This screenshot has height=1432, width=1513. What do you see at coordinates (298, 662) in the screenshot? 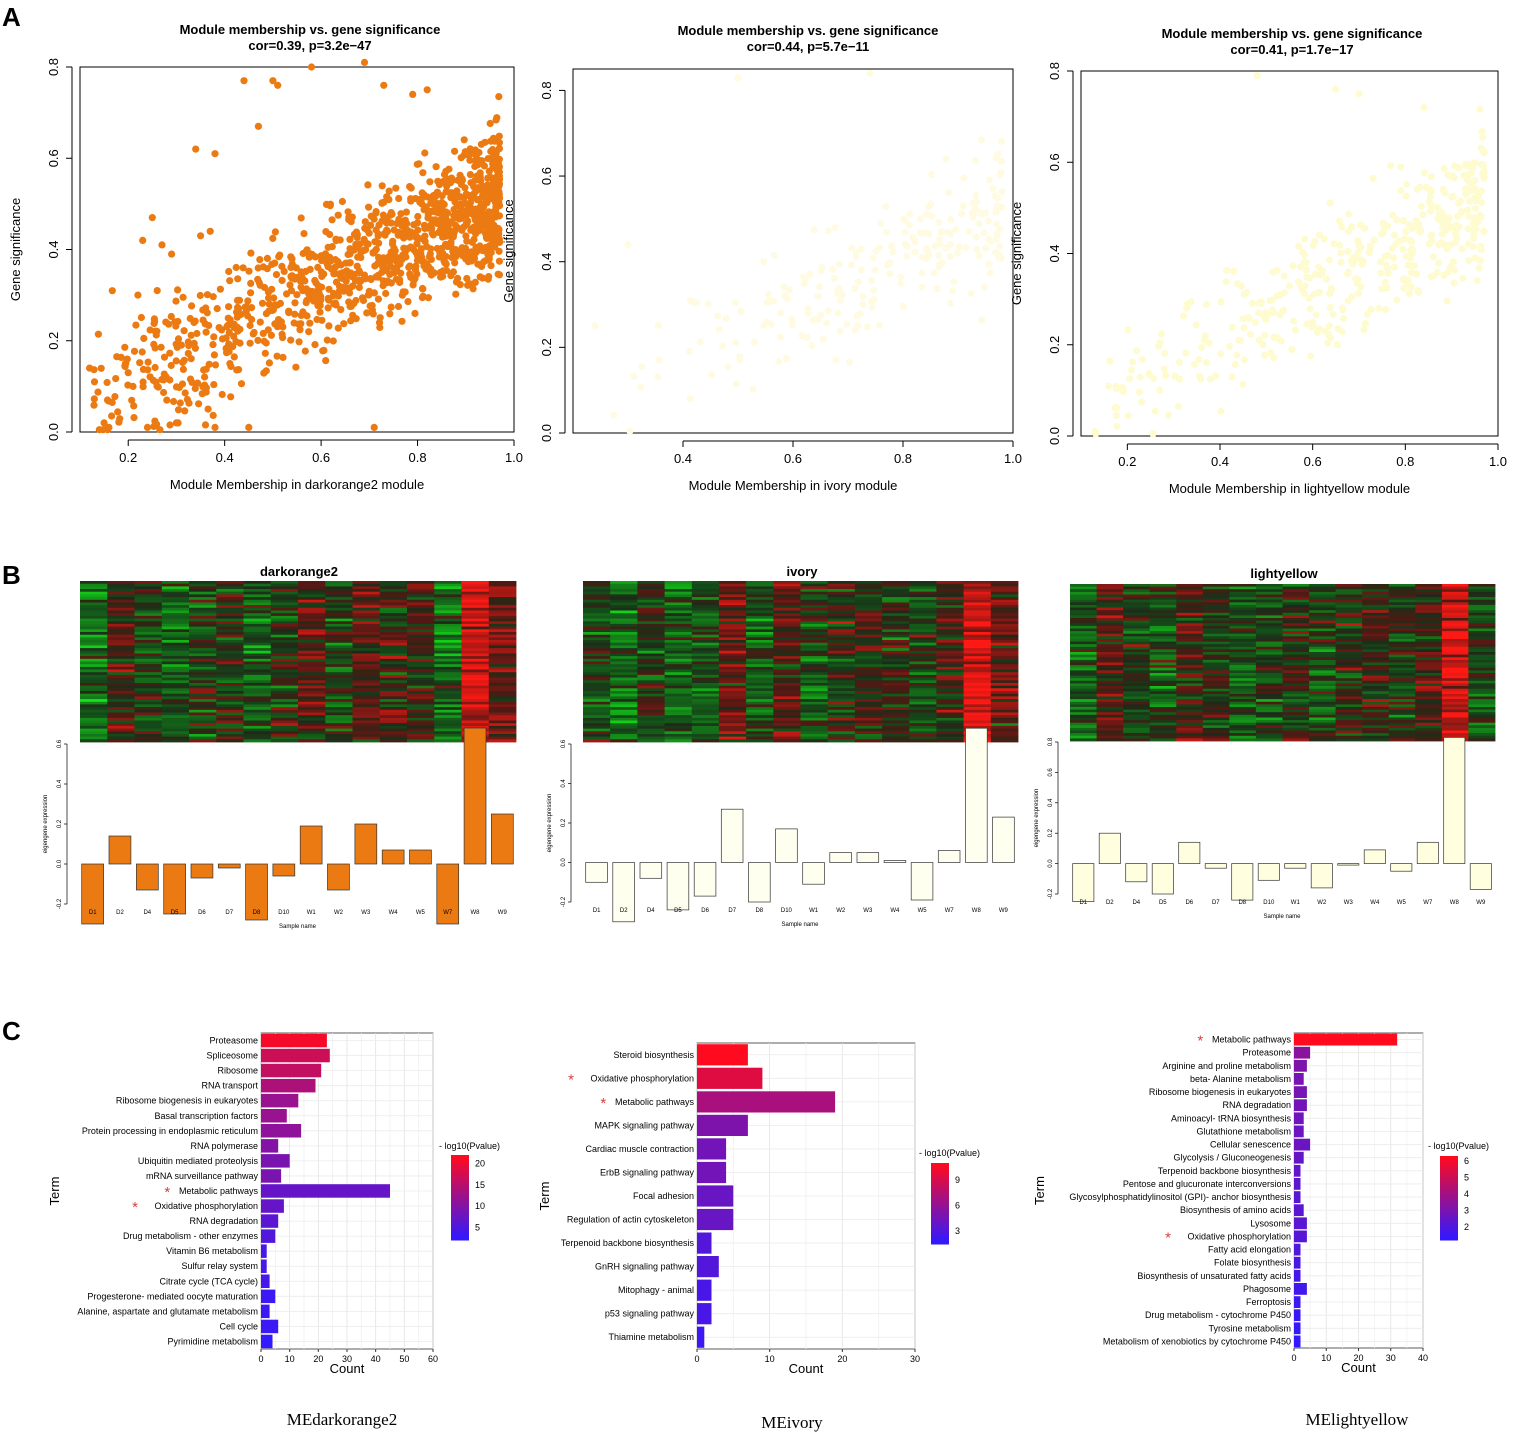
I see `heatmap` at bounding box center [298, 662].